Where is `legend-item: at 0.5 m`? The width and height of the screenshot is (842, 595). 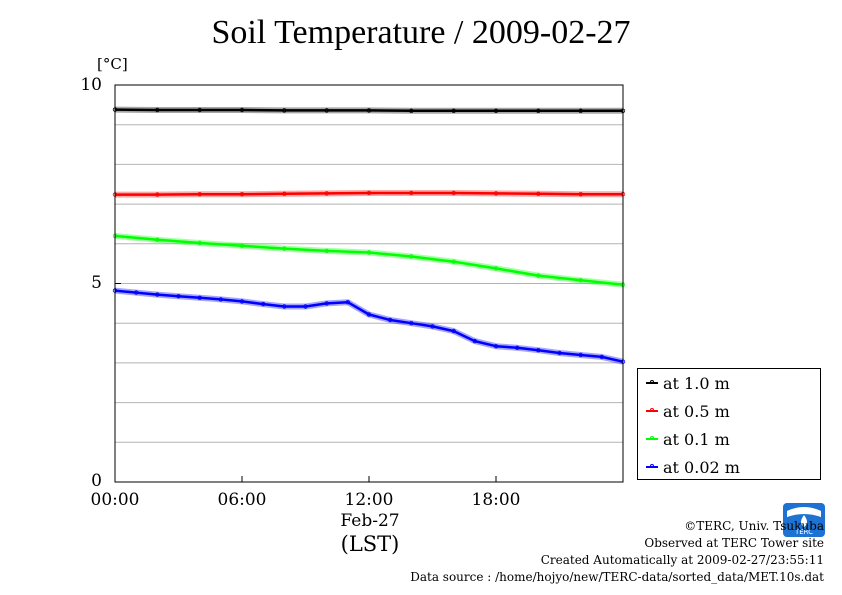
legend-item: at 0.5 m is located at coordinates (688, 411).